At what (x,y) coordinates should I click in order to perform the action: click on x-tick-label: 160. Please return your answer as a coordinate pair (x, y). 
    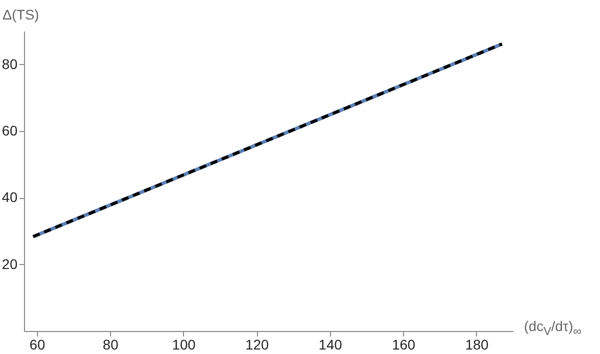
    Looking at the image, I should click on (404, 344).